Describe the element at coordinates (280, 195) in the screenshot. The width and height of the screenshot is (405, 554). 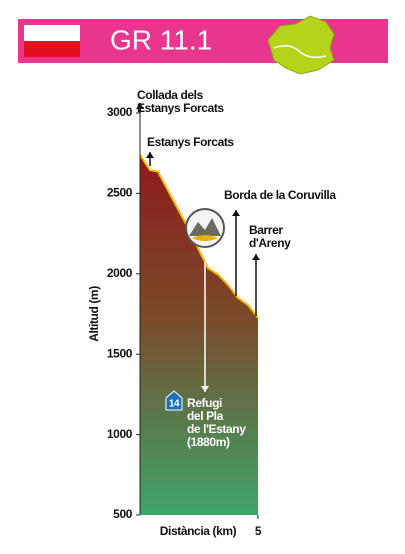
I see `annotation: Borda de la Coruvilla` at that location.